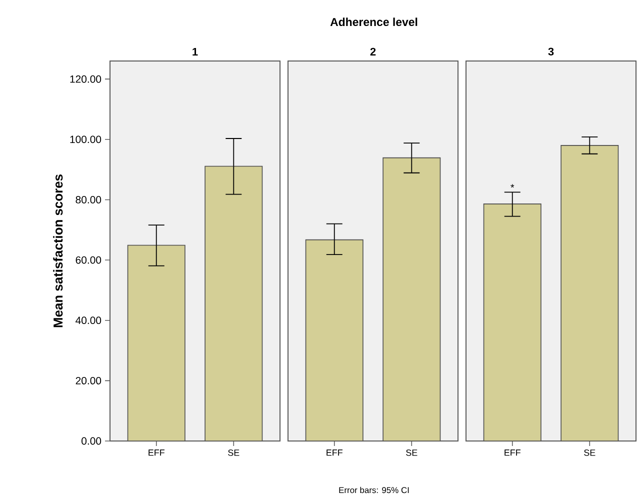 This screenshot has height=500, width=638. I want to click on annotation: *, so click(512, 186).